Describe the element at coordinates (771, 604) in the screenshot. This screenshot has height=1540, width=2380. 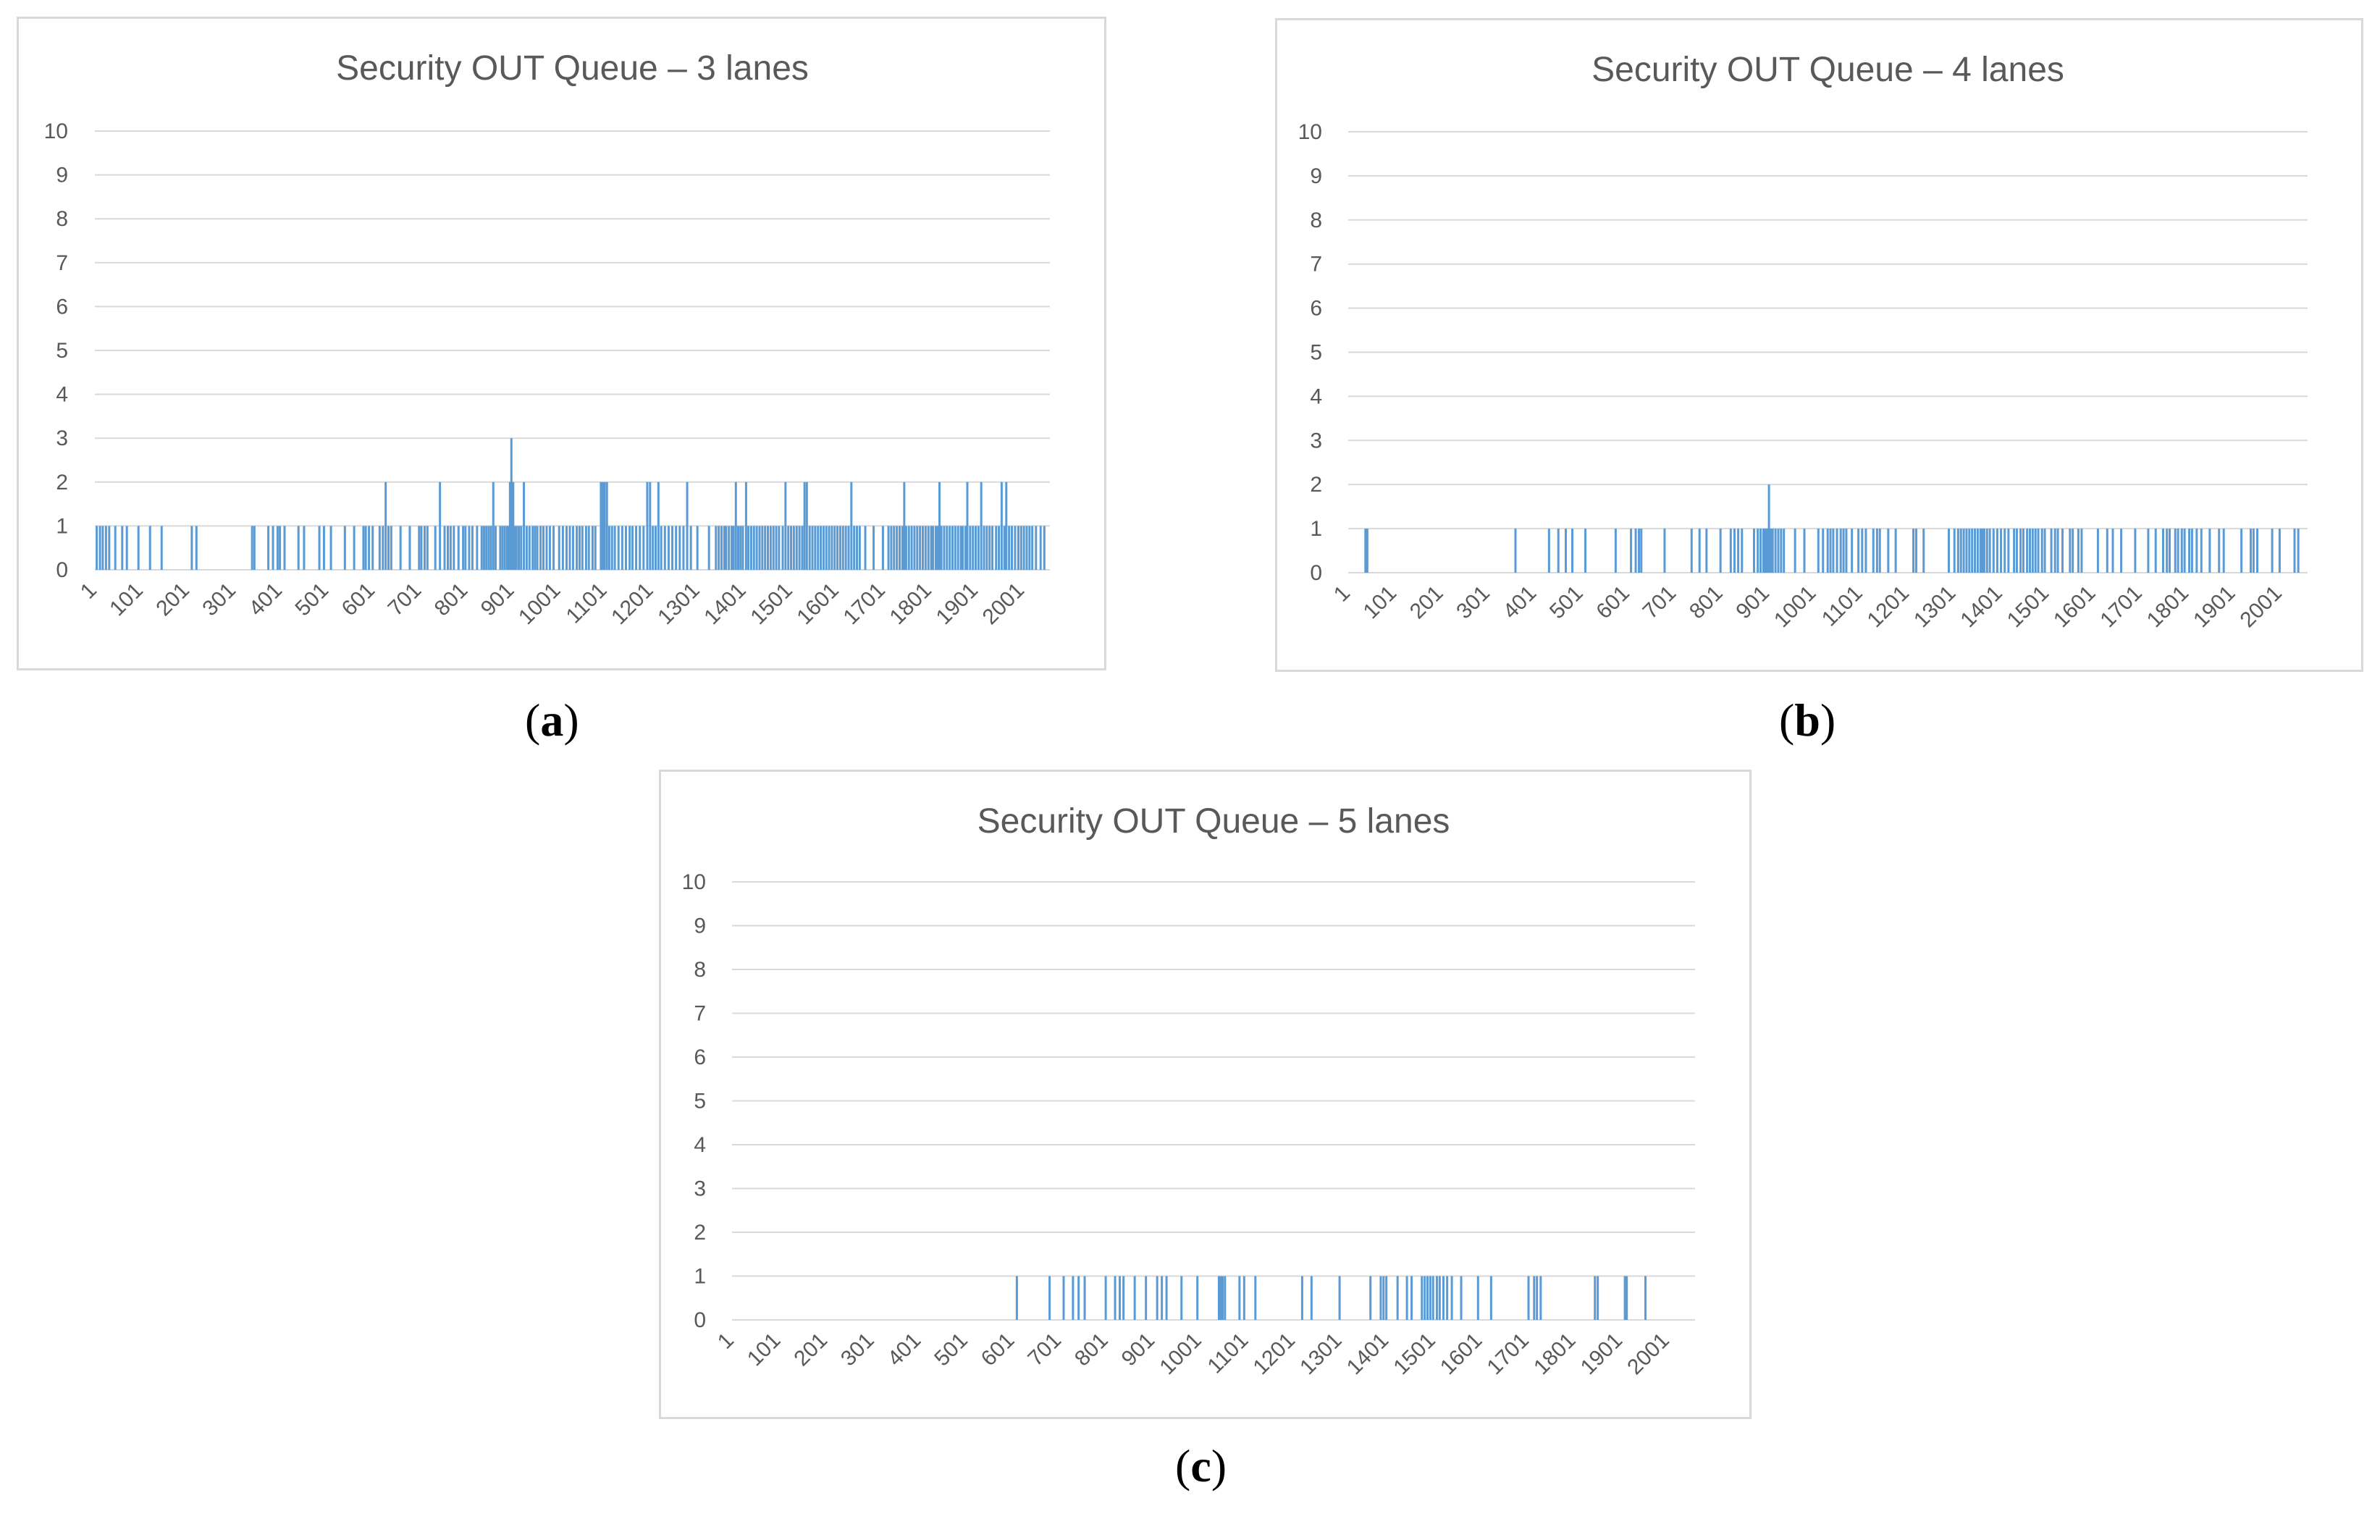
I see `x-tick-label: 1501` at that location.